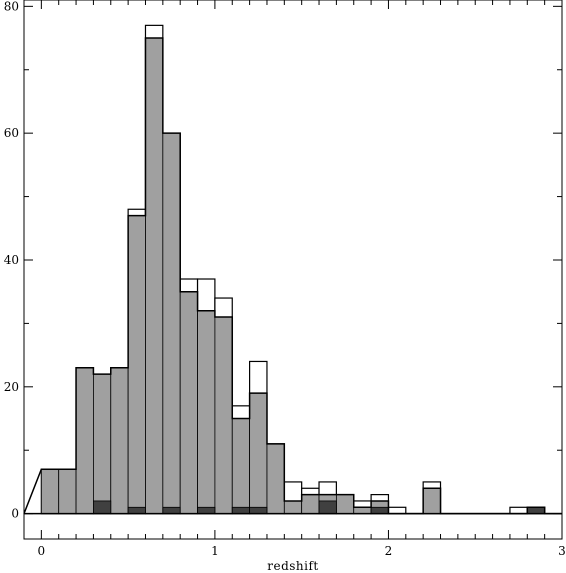 The image size is (566, 573). What do you see at coordinates (215, 551) in the screenshot?
I see `x-tick-label: 1` at bounding box center [215, 551].